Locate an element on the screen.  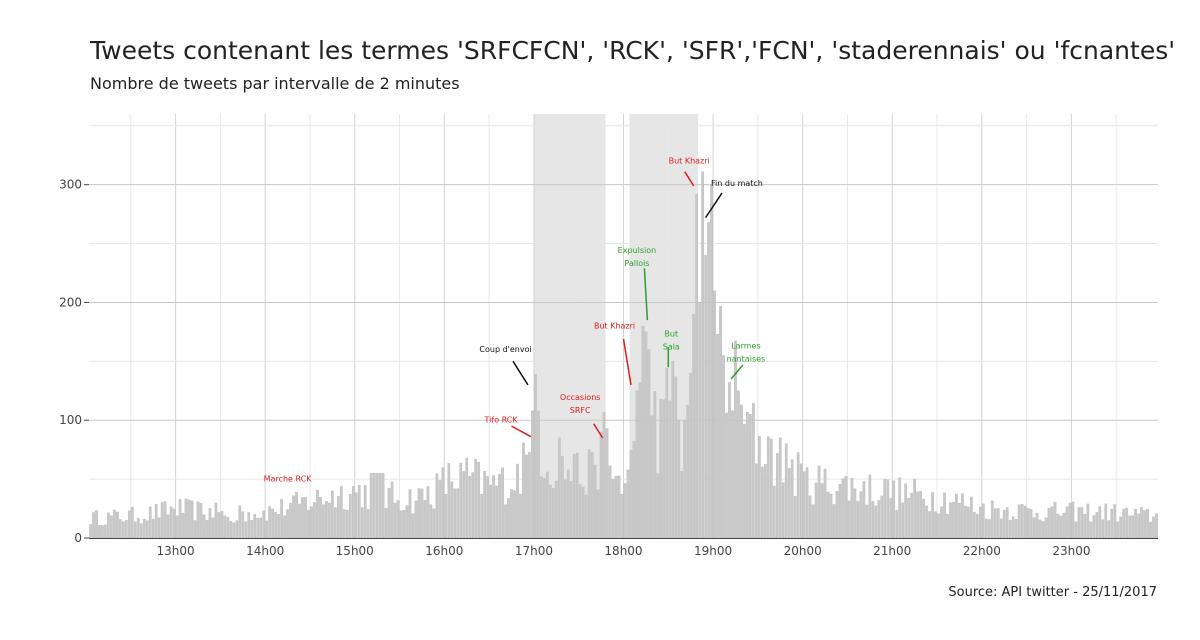
y-tick-label: 100 is located at coordinates (70, 420).